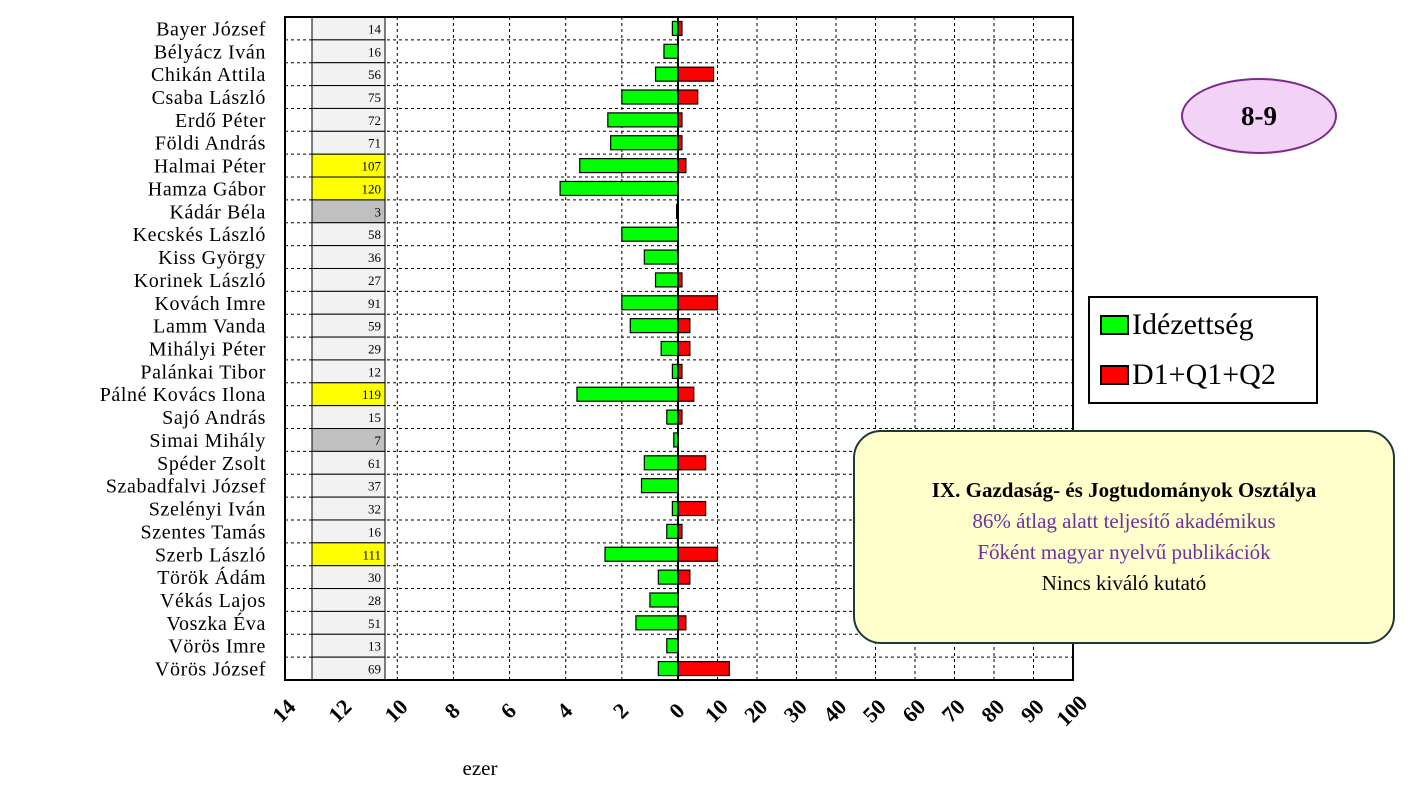 The image size is (1417, 797). Describe the element at coordinates (348, 348) in the screenshot. I see `value-cells` at that location.